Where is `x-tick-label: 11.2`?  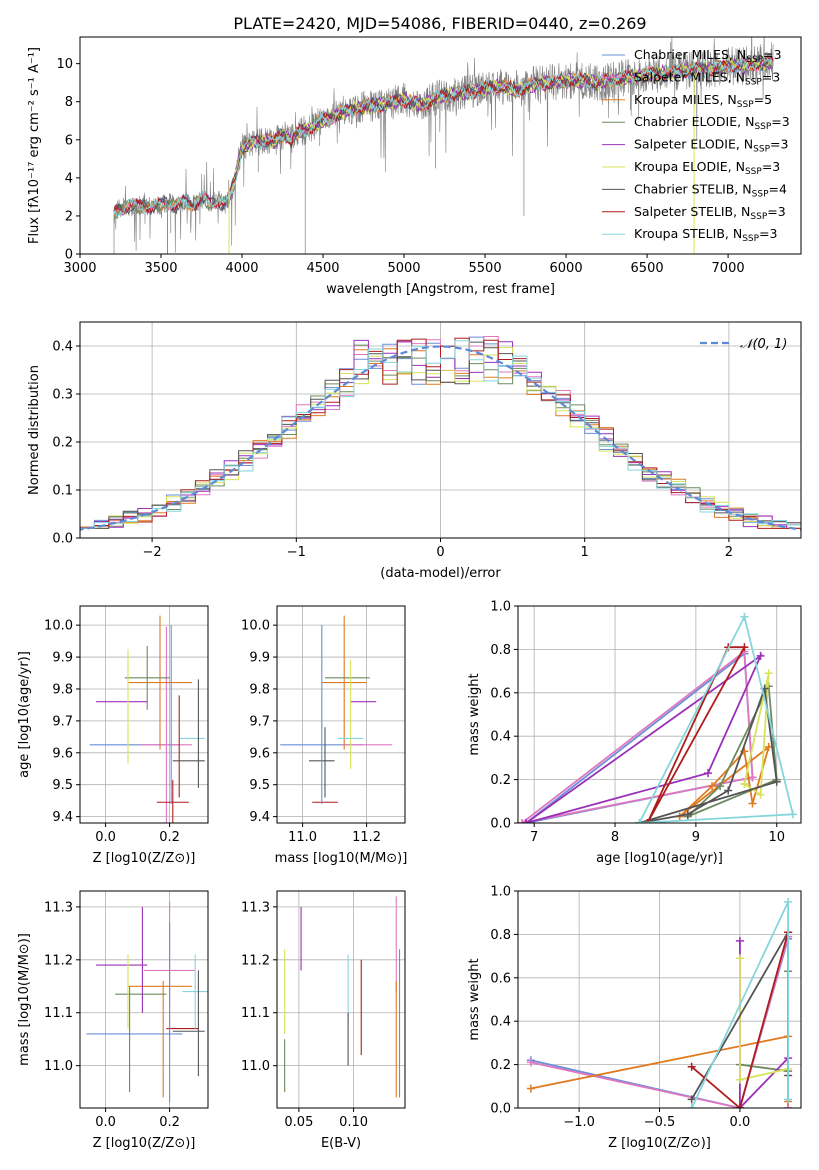 x-tick-label: 11.2 is located at coordinates (366, 837).